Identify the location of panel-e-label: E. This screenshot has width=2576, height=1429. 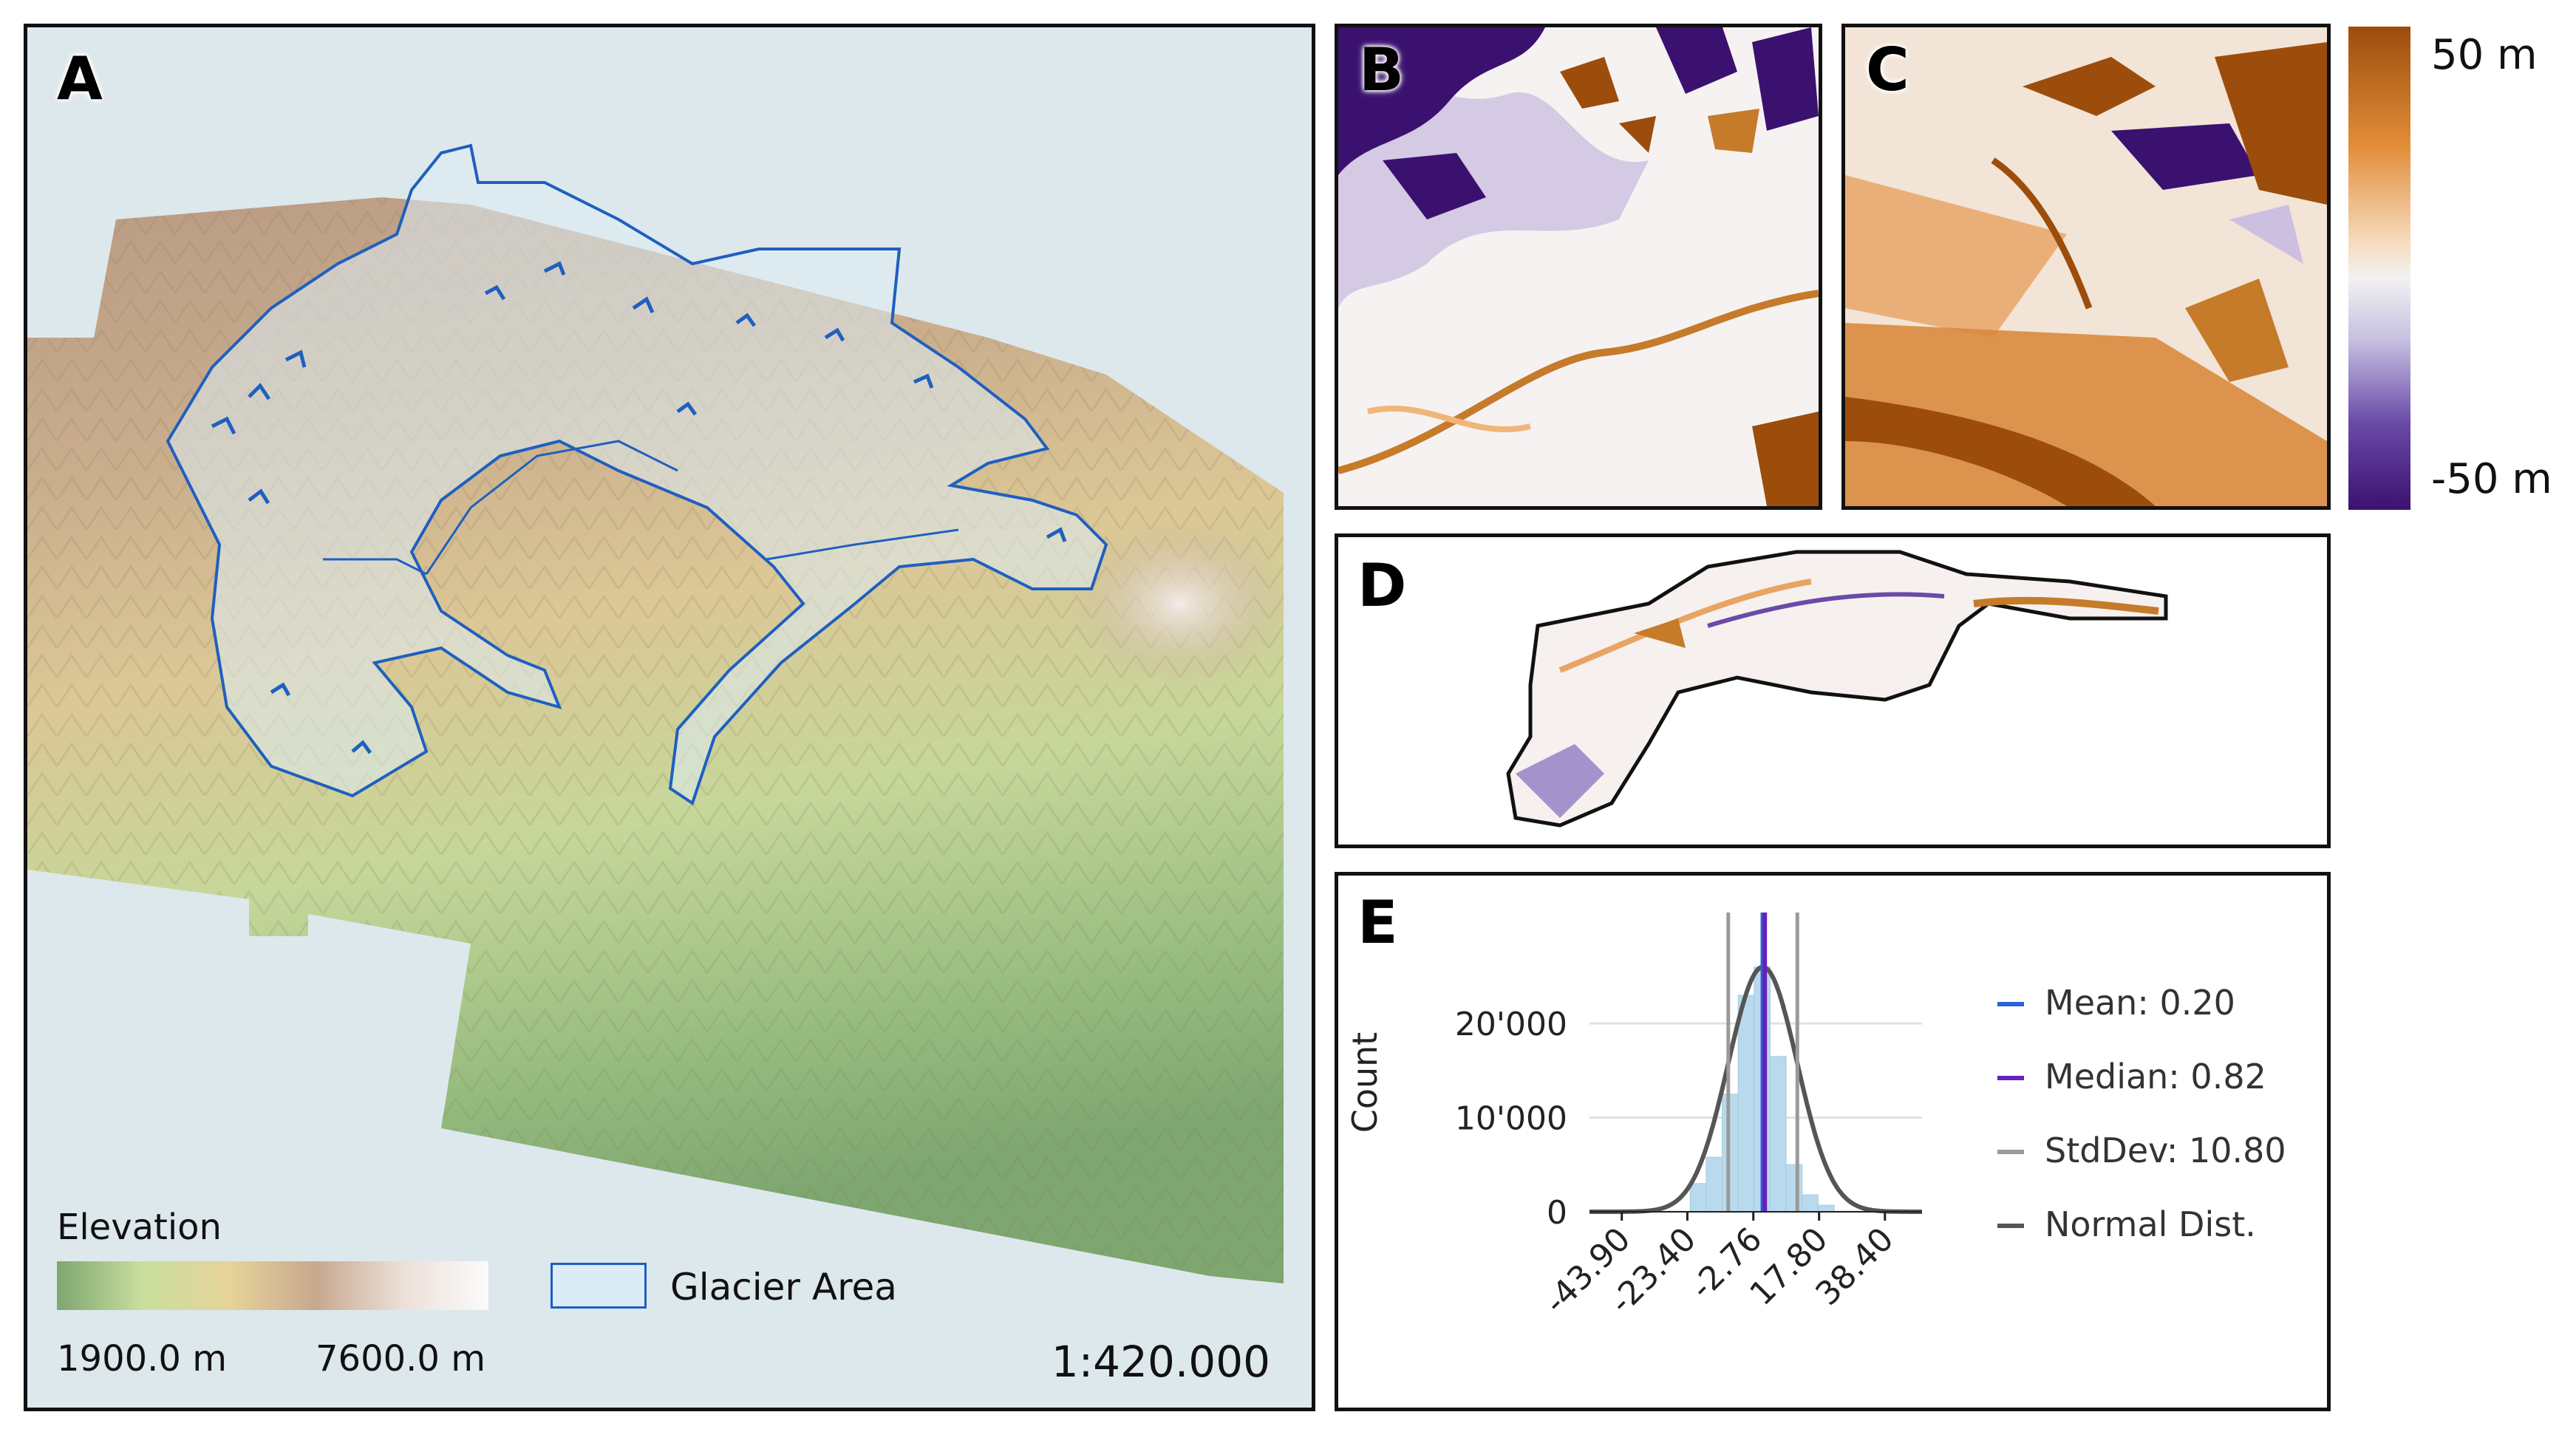
(1377, 922).